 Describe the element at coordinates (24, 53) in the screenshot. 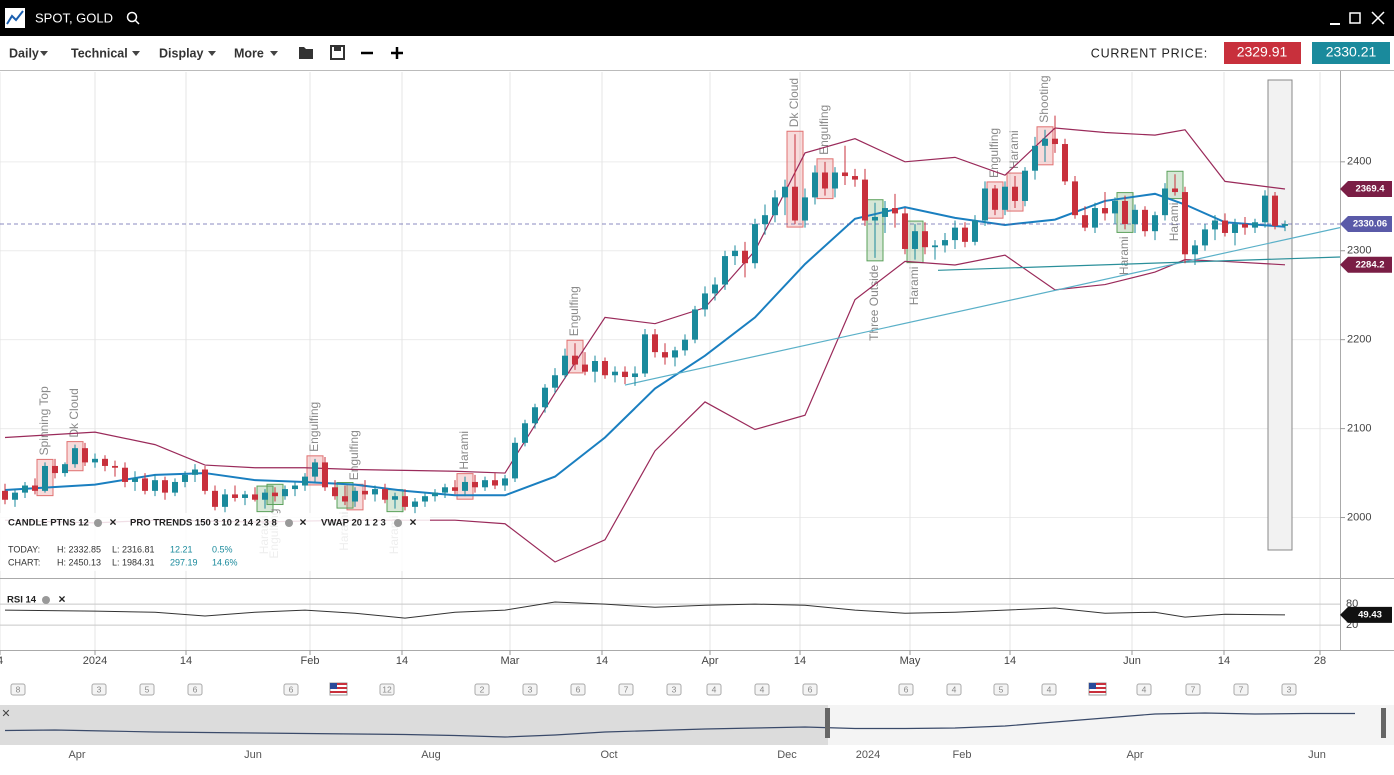

I see `menu-daily: Daily` at that location.